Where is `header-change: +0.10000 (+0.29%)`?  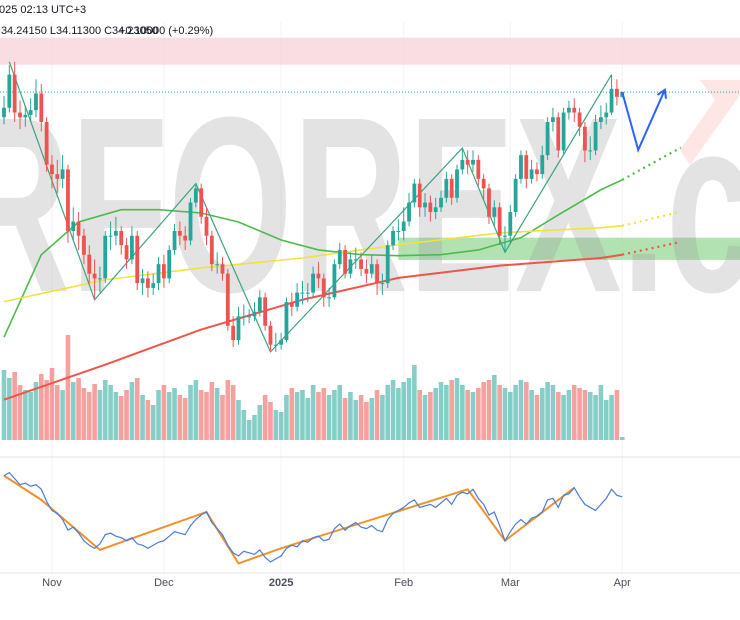
header-change: +0.10000 (+0.29%) is located at coordinates (166, 31).